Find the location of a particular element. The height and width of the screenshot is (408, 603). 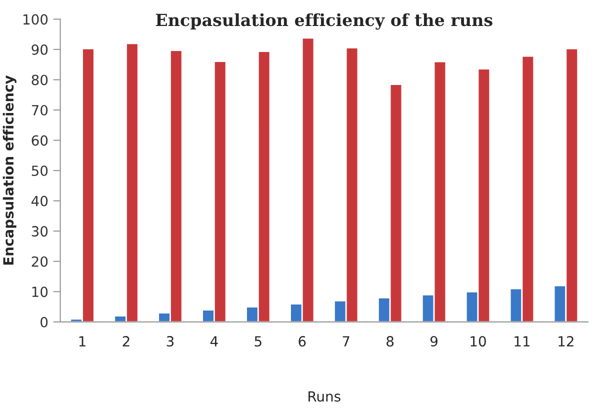

x-tick-label: 11 is located at coordinates (522, 341).